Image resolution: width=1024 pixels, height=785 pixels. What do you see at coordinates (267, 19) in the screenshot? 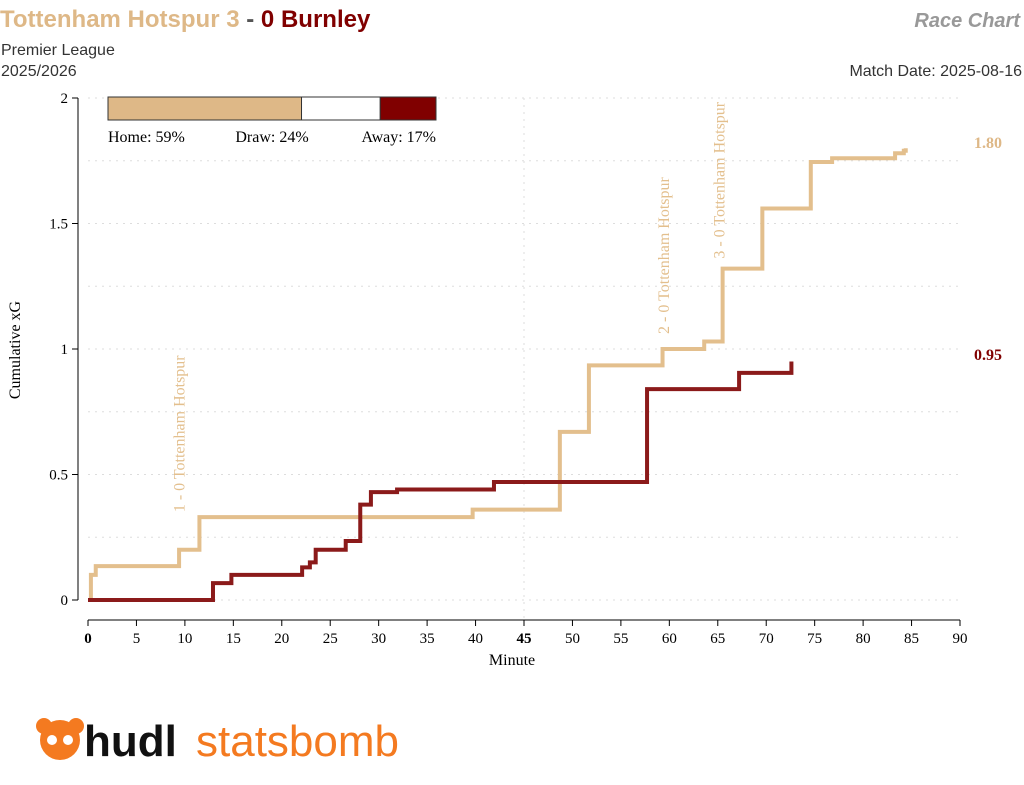
I see `away-score: 0` at bounding box center [267, 19].